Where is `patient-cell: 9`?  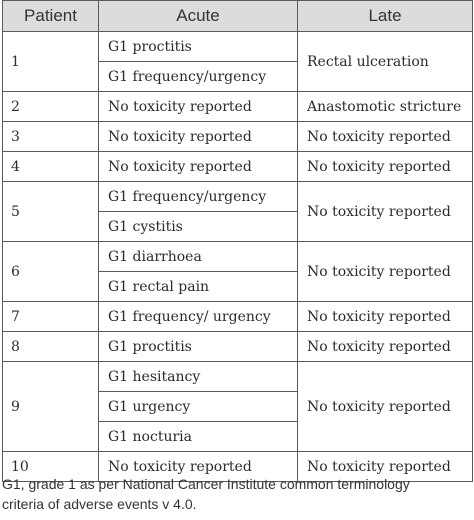
patient-cell: 9 is located at coordinates (50, 406).